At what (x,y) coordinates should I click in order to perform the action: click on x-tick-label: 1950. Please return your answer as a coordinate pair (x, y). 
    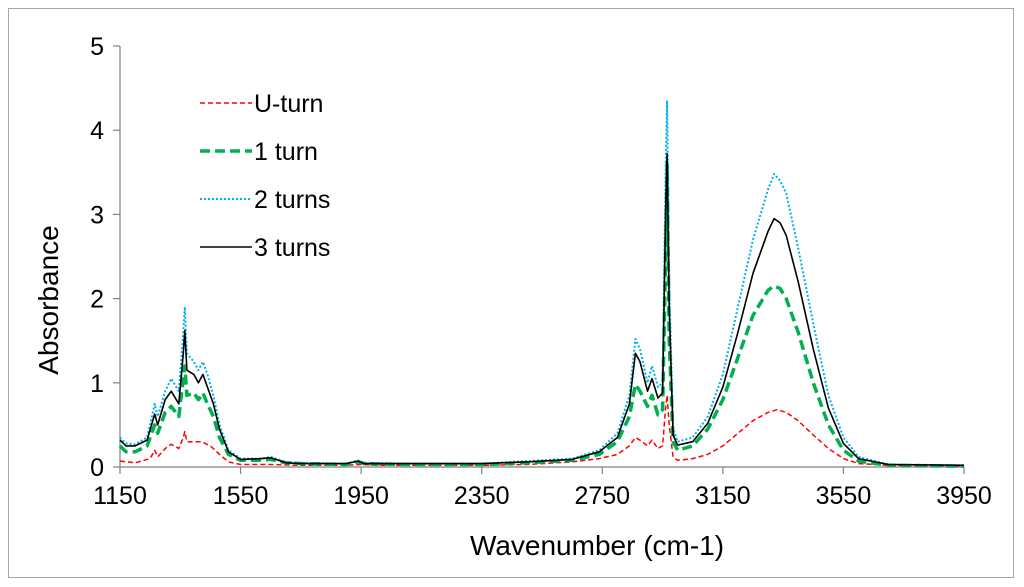
    Looking at the image, I should click on (361, 496).